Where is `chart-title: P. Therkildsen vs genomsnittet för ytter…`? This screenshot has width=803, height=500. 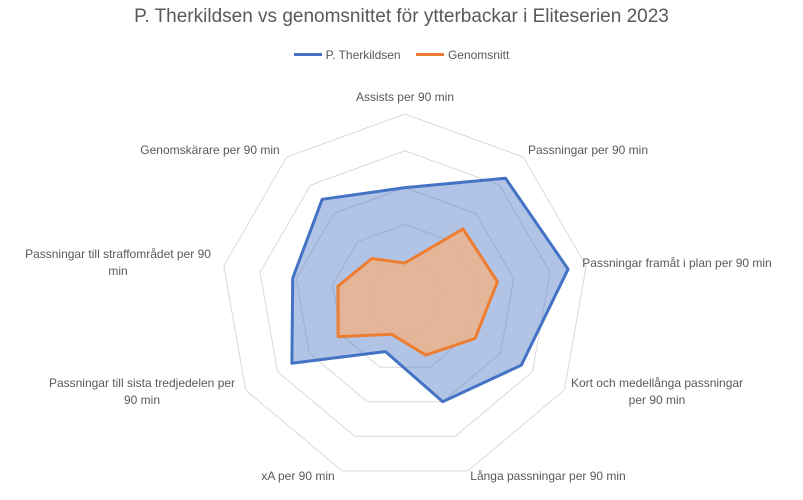 chart-title: P. Therkildsen vs genomsnittet för ytter… is located at coordinates (401, 16).